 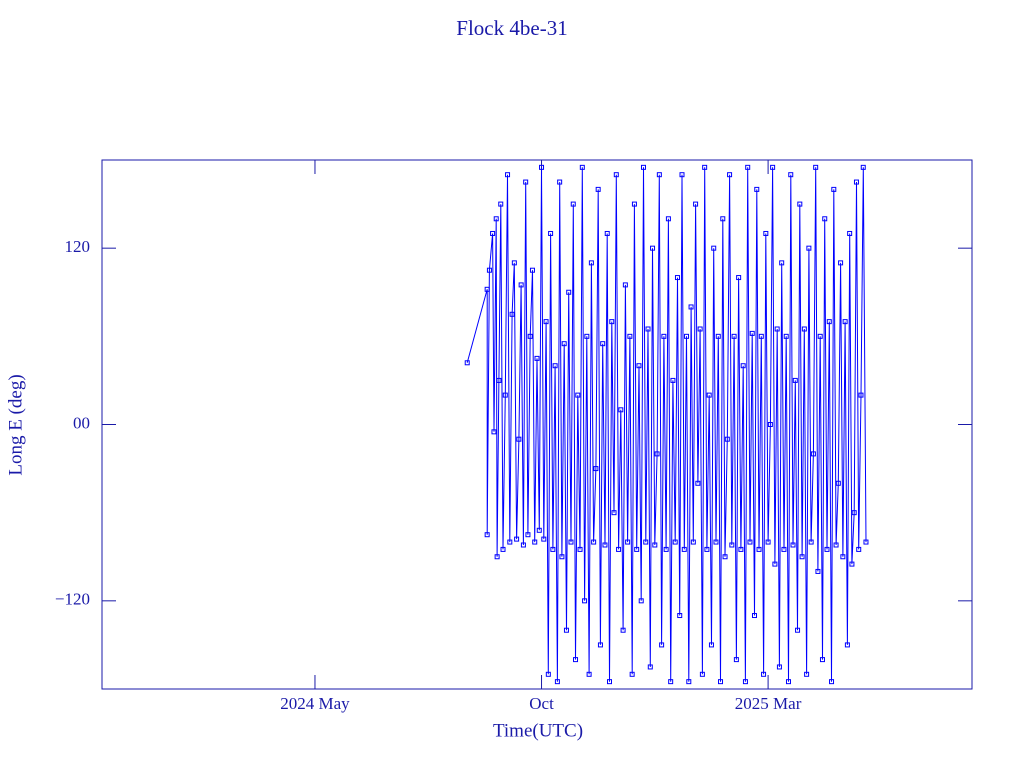 I want to click on y-tick-label: 00, so click(x=81, y=422).